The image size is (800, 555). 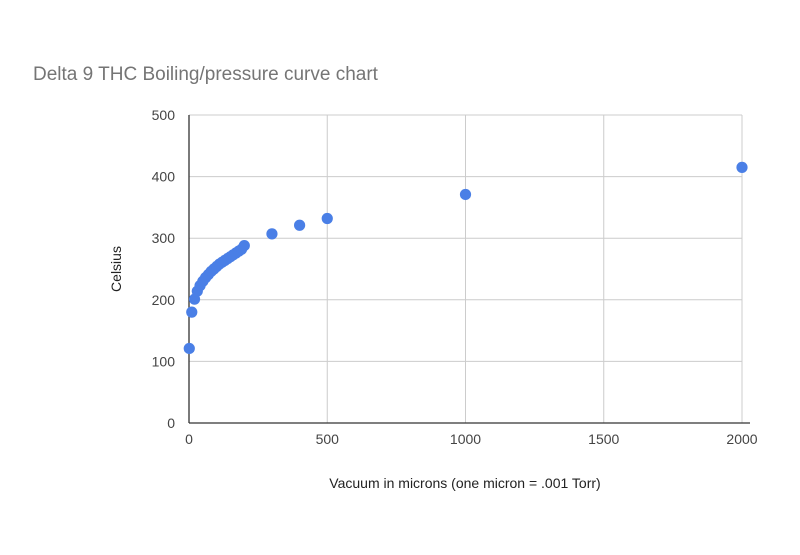 I want to click on y-tick-label: 200, so click(x=164, y=300).